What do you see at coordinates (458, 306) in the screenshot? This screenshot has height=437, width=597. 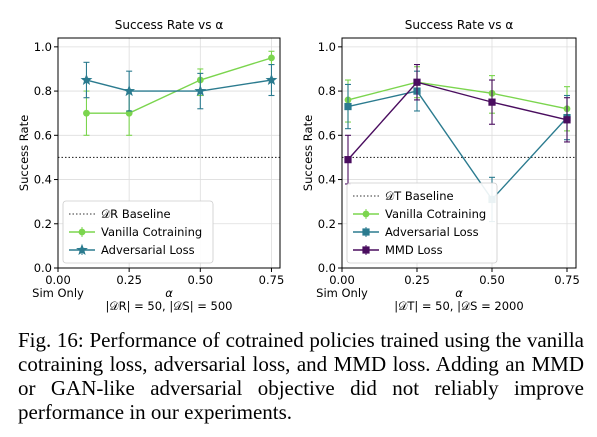 I see `chart-subtitle: |𝒟T| = 50, |𝒟S = 2000` at bounding box center [458, 306].